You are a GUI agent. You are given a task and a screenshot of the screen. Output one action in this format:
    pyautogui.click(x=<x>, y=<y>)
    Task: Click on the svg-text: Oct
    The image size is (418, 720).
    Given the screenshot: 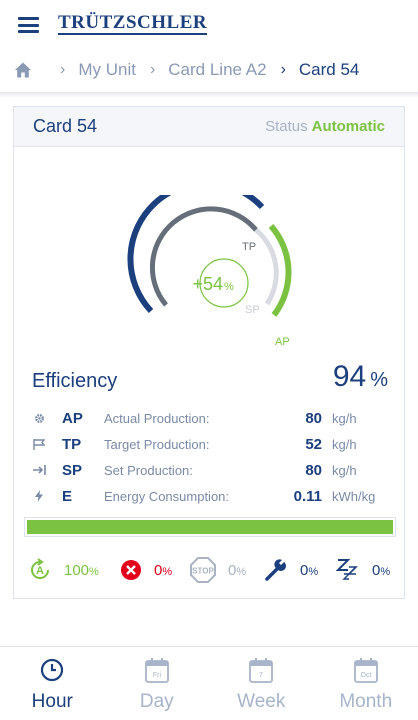 What is the action you would take?
    pyautogui.click(x=365, y=675)
    